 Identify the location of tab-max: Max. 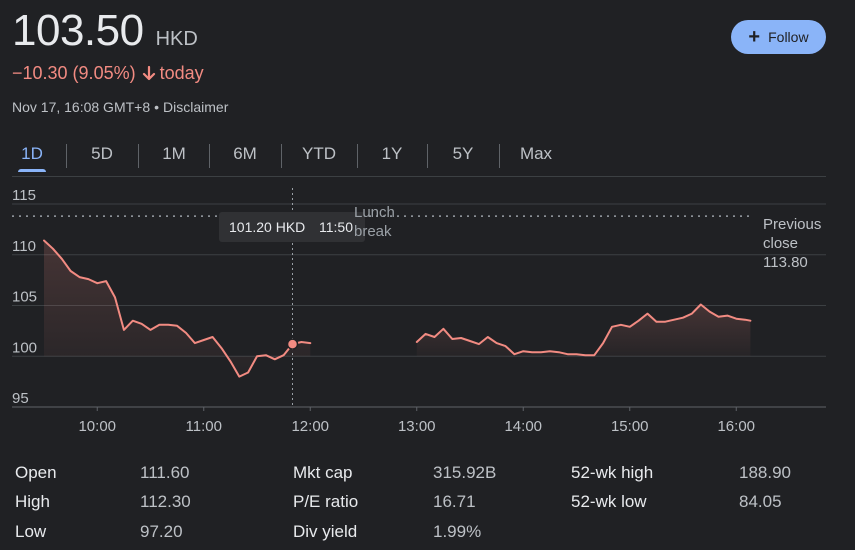
(536, 154).